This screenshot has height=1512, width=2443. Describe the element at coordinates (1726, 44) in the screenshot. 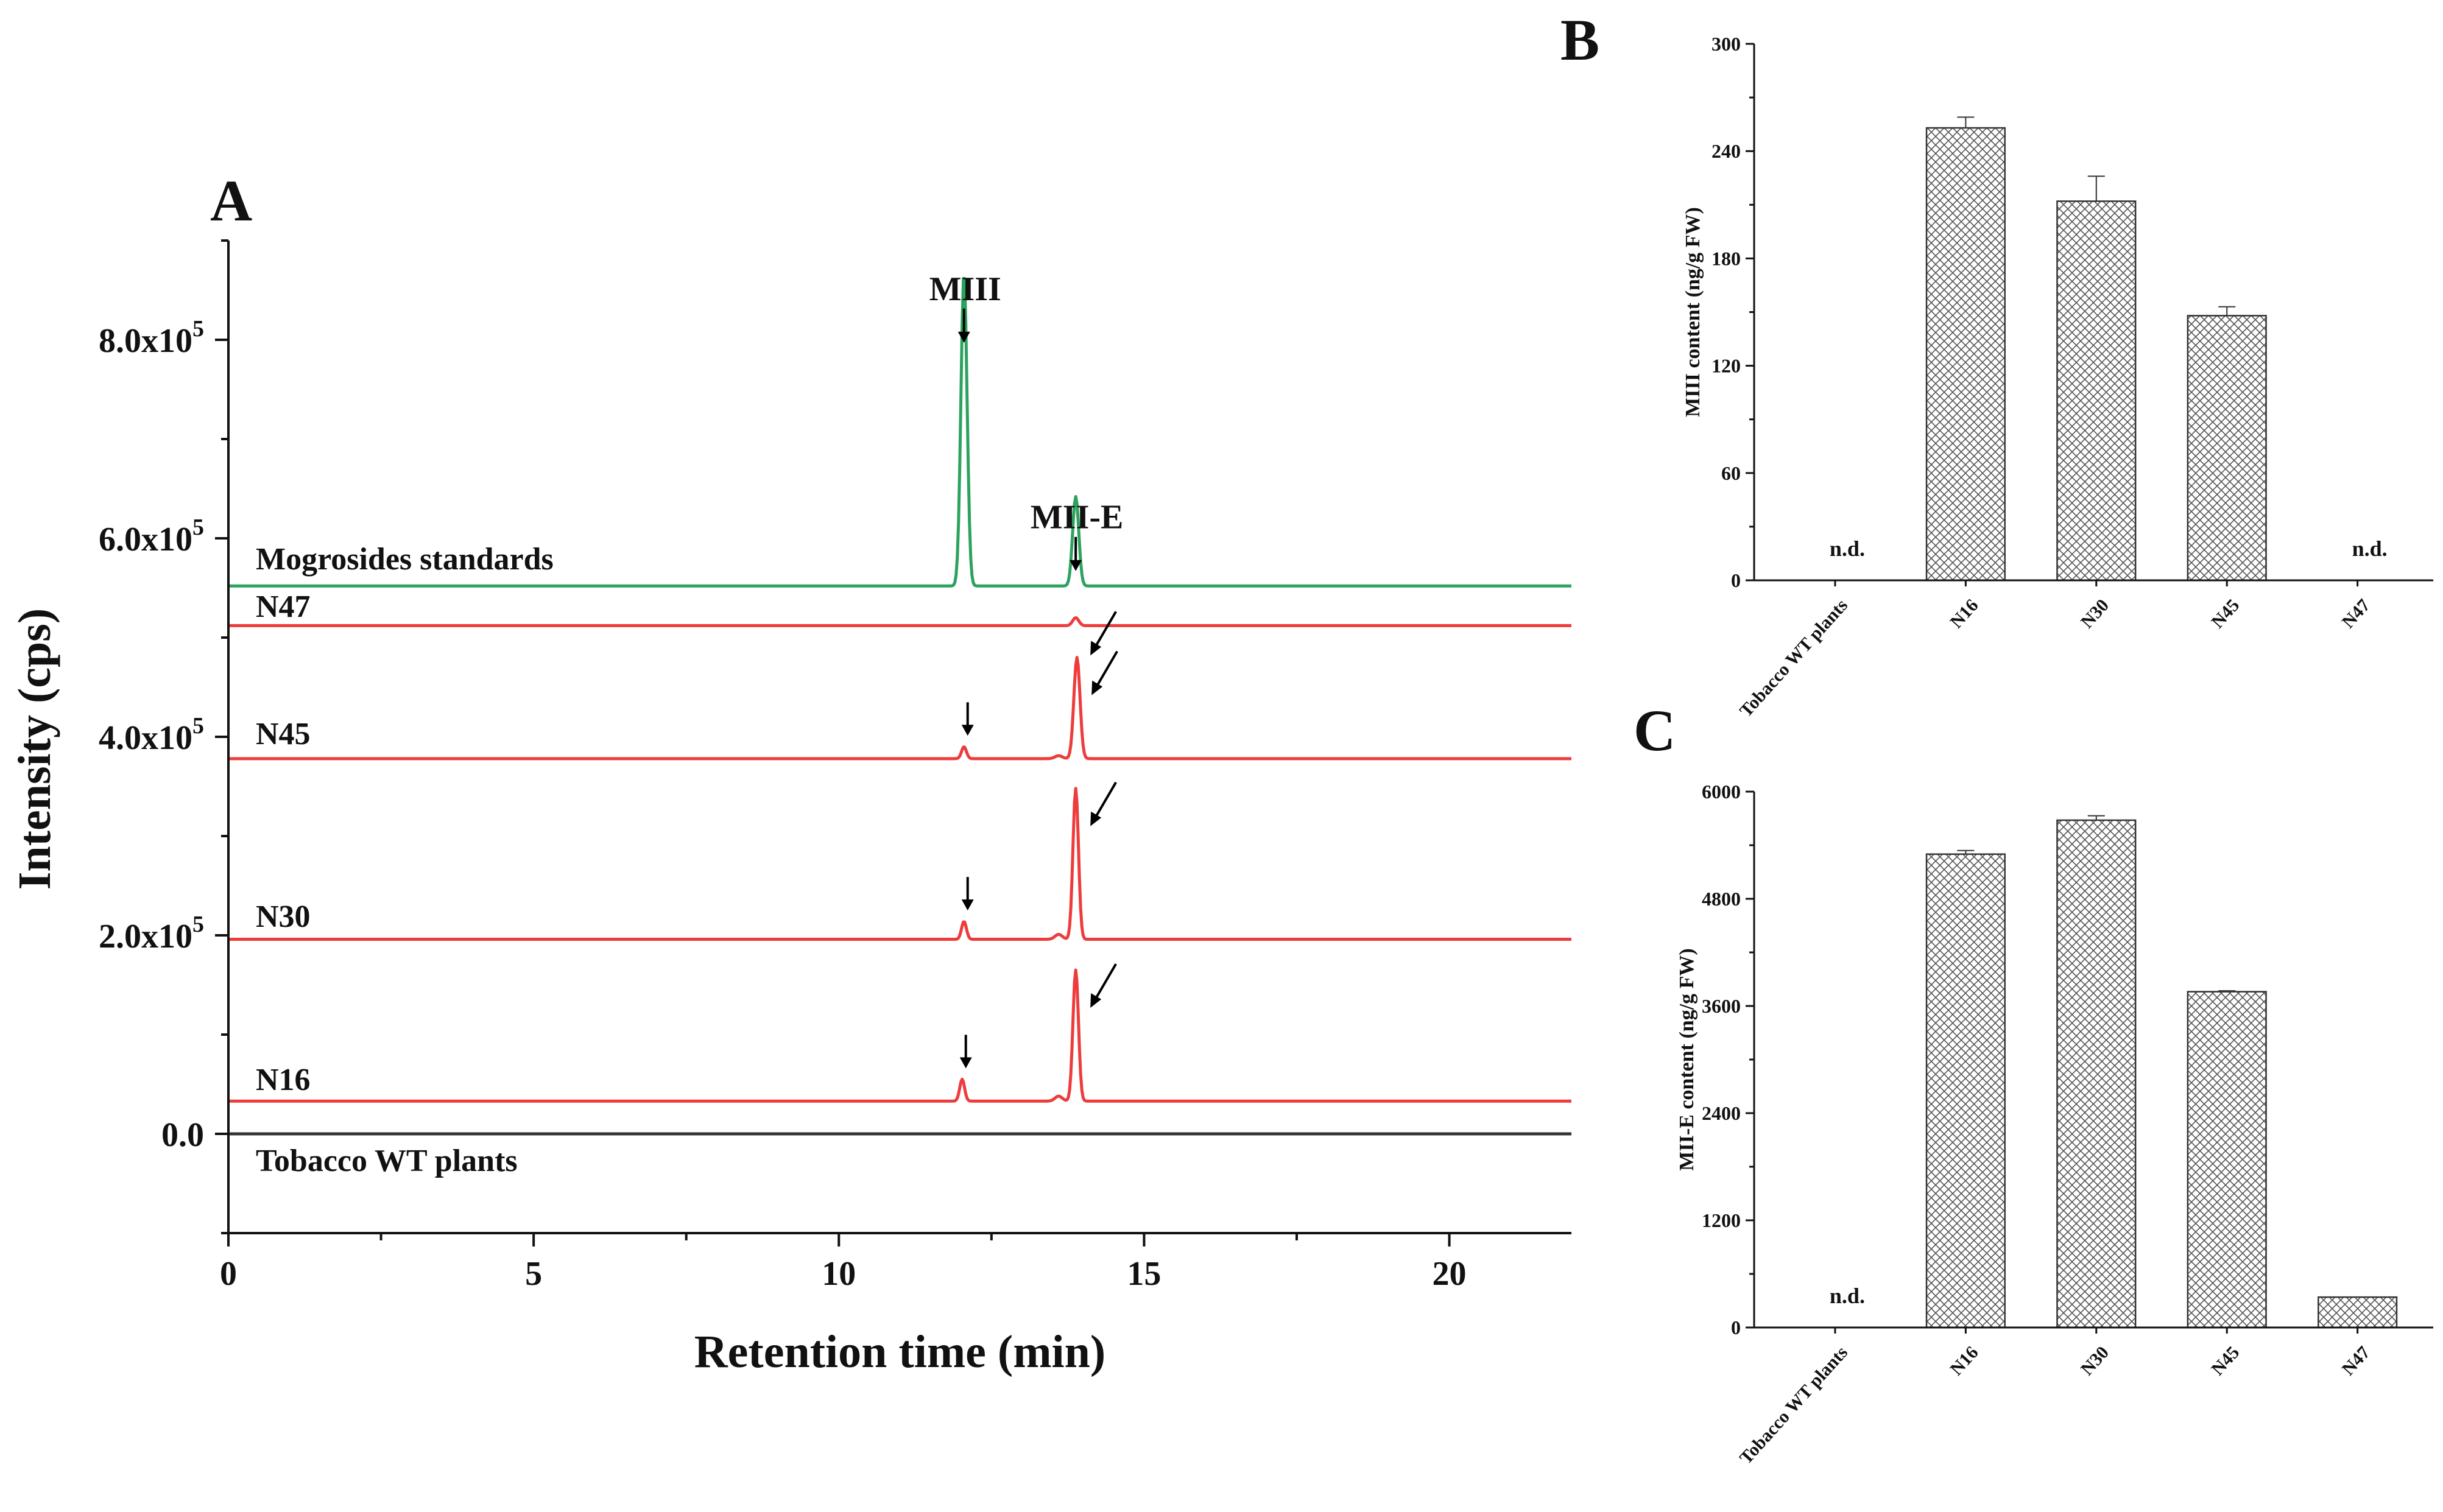

I see `y-tick-label: 300` at that location.